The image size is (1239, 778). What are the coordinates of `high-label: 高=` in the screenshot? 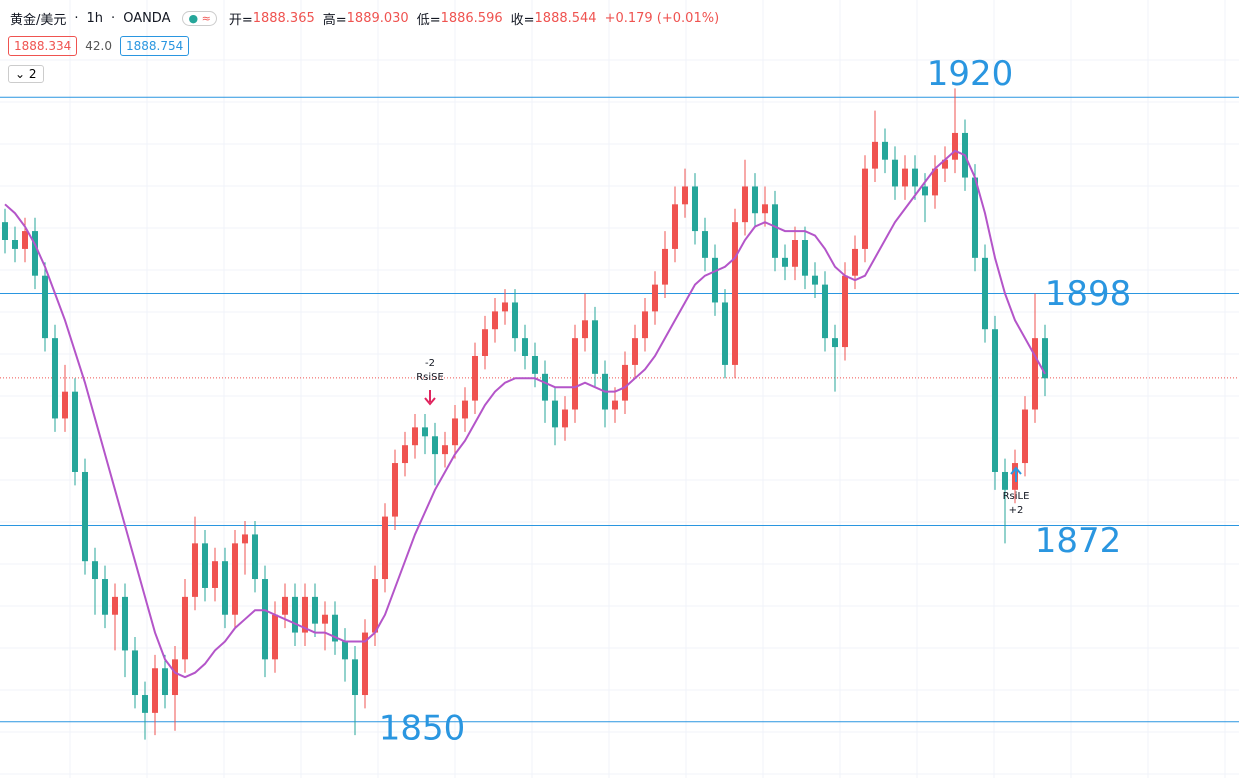 It's located at (334, 20).